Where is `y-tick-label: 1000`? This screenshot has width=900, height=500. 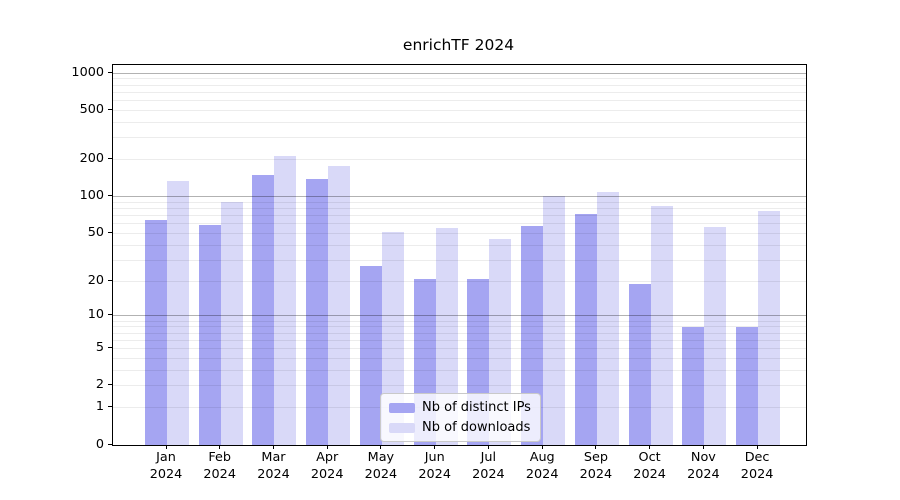 y-tick-label: 1000 is located at coordinates (87, 72).